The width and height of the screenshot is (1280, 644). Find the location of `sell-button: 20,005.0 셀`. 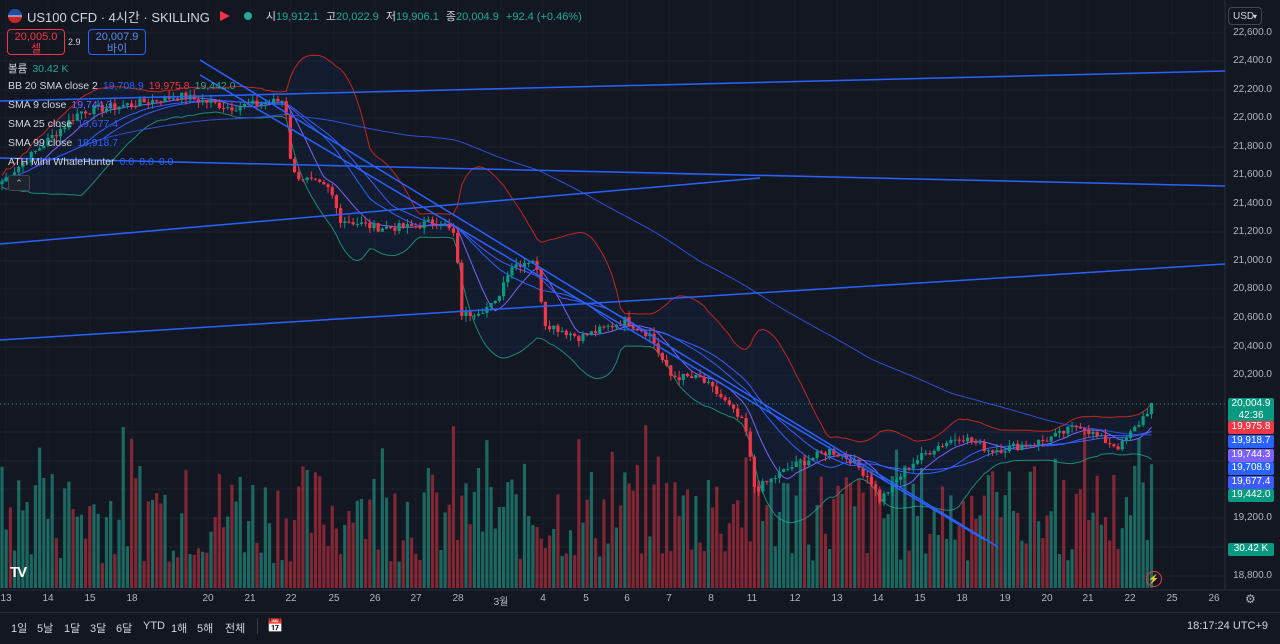

sell-button: 20,005.0 셀 is located at coordinates (36, 42).